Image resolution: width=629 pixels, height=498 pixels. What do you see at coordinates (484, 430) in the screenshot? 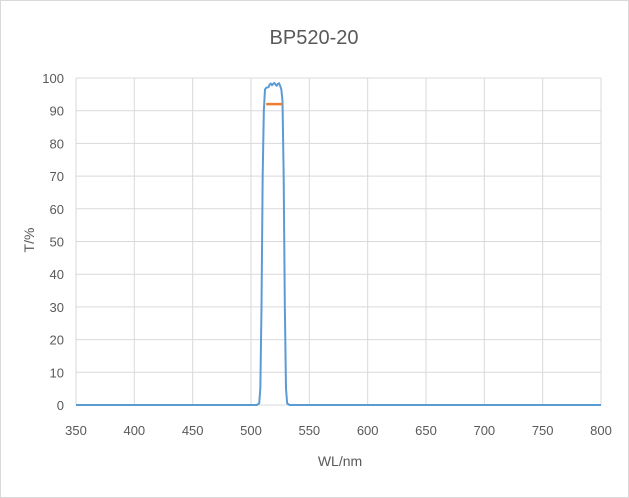
I see `x-tick-label: 700` at bounding box center [484, 430].